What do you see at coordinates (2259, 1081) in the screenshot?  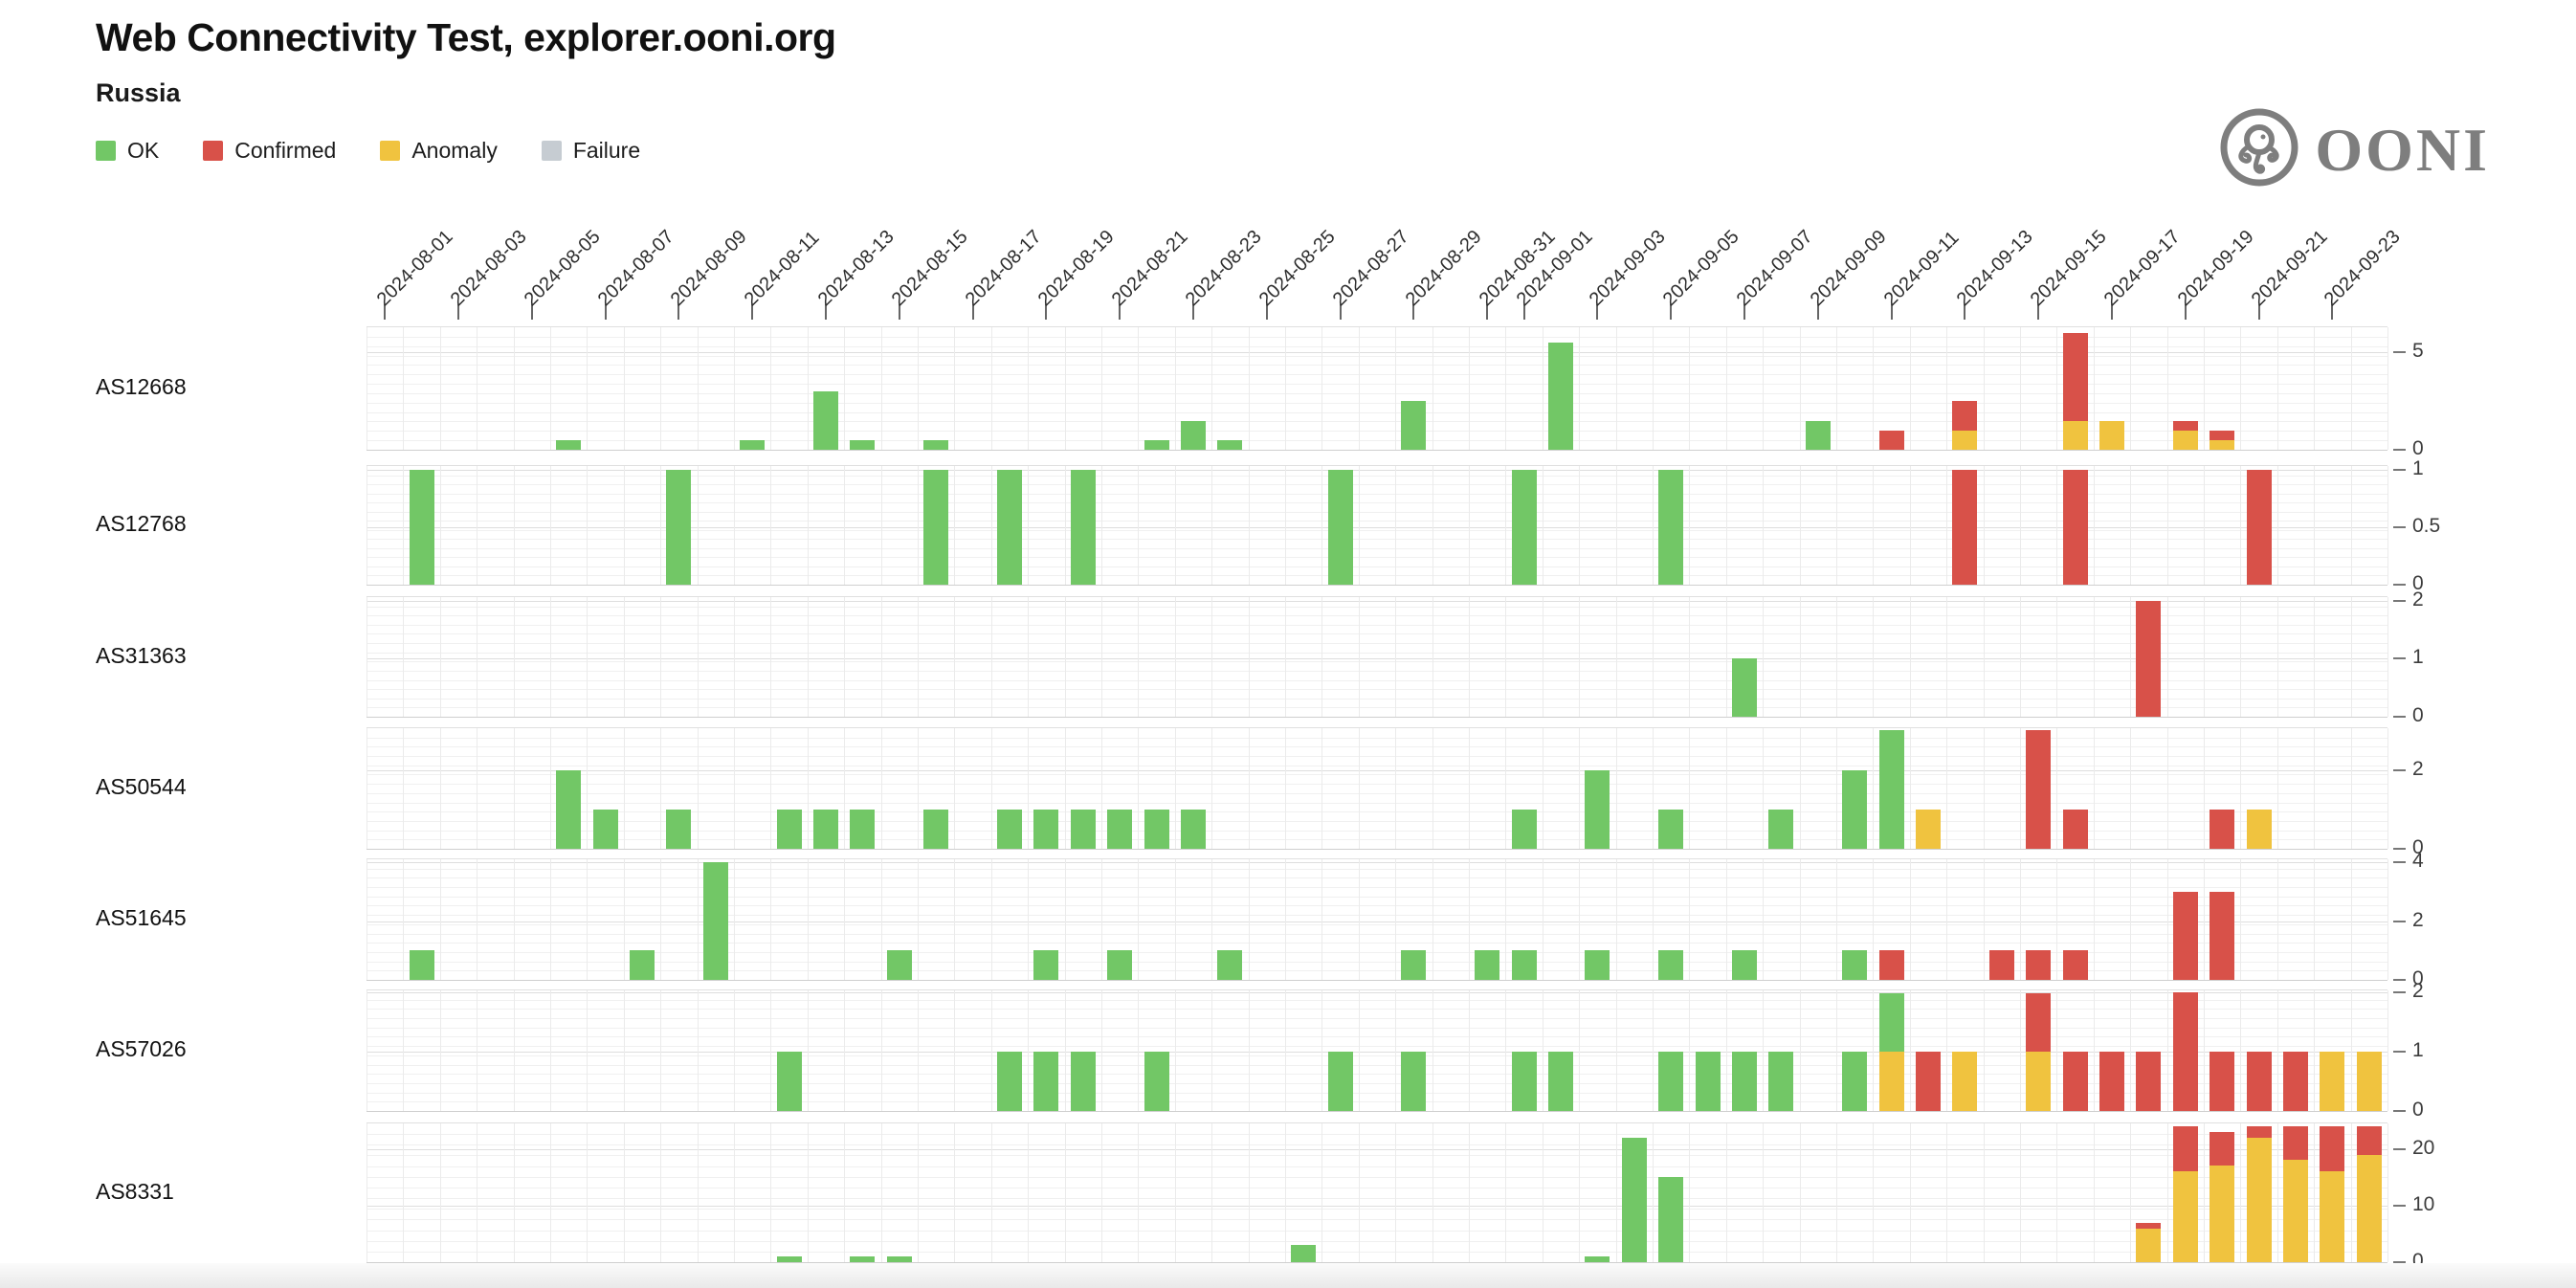 I see `bar-AS57026-2024-09-21-confirmed` at bounding box center [2259, 1081].